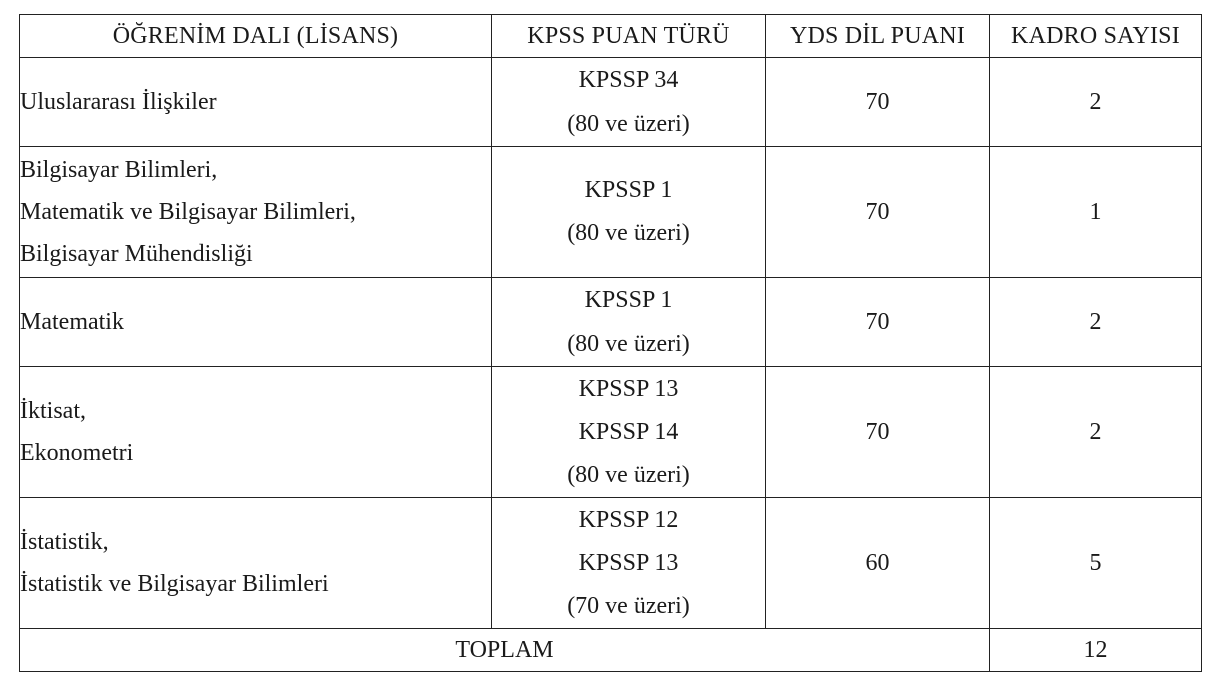  What do you see at coordinates (628, 80) in the screenshot?
I see `score-type: KPSSP 34` at bounding box center [628, 80].